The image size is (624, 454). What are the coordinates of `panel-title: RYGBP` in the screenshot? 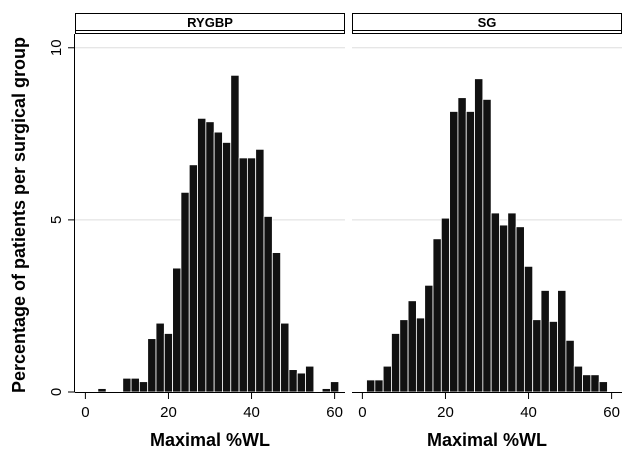 It's located at (210, 22).